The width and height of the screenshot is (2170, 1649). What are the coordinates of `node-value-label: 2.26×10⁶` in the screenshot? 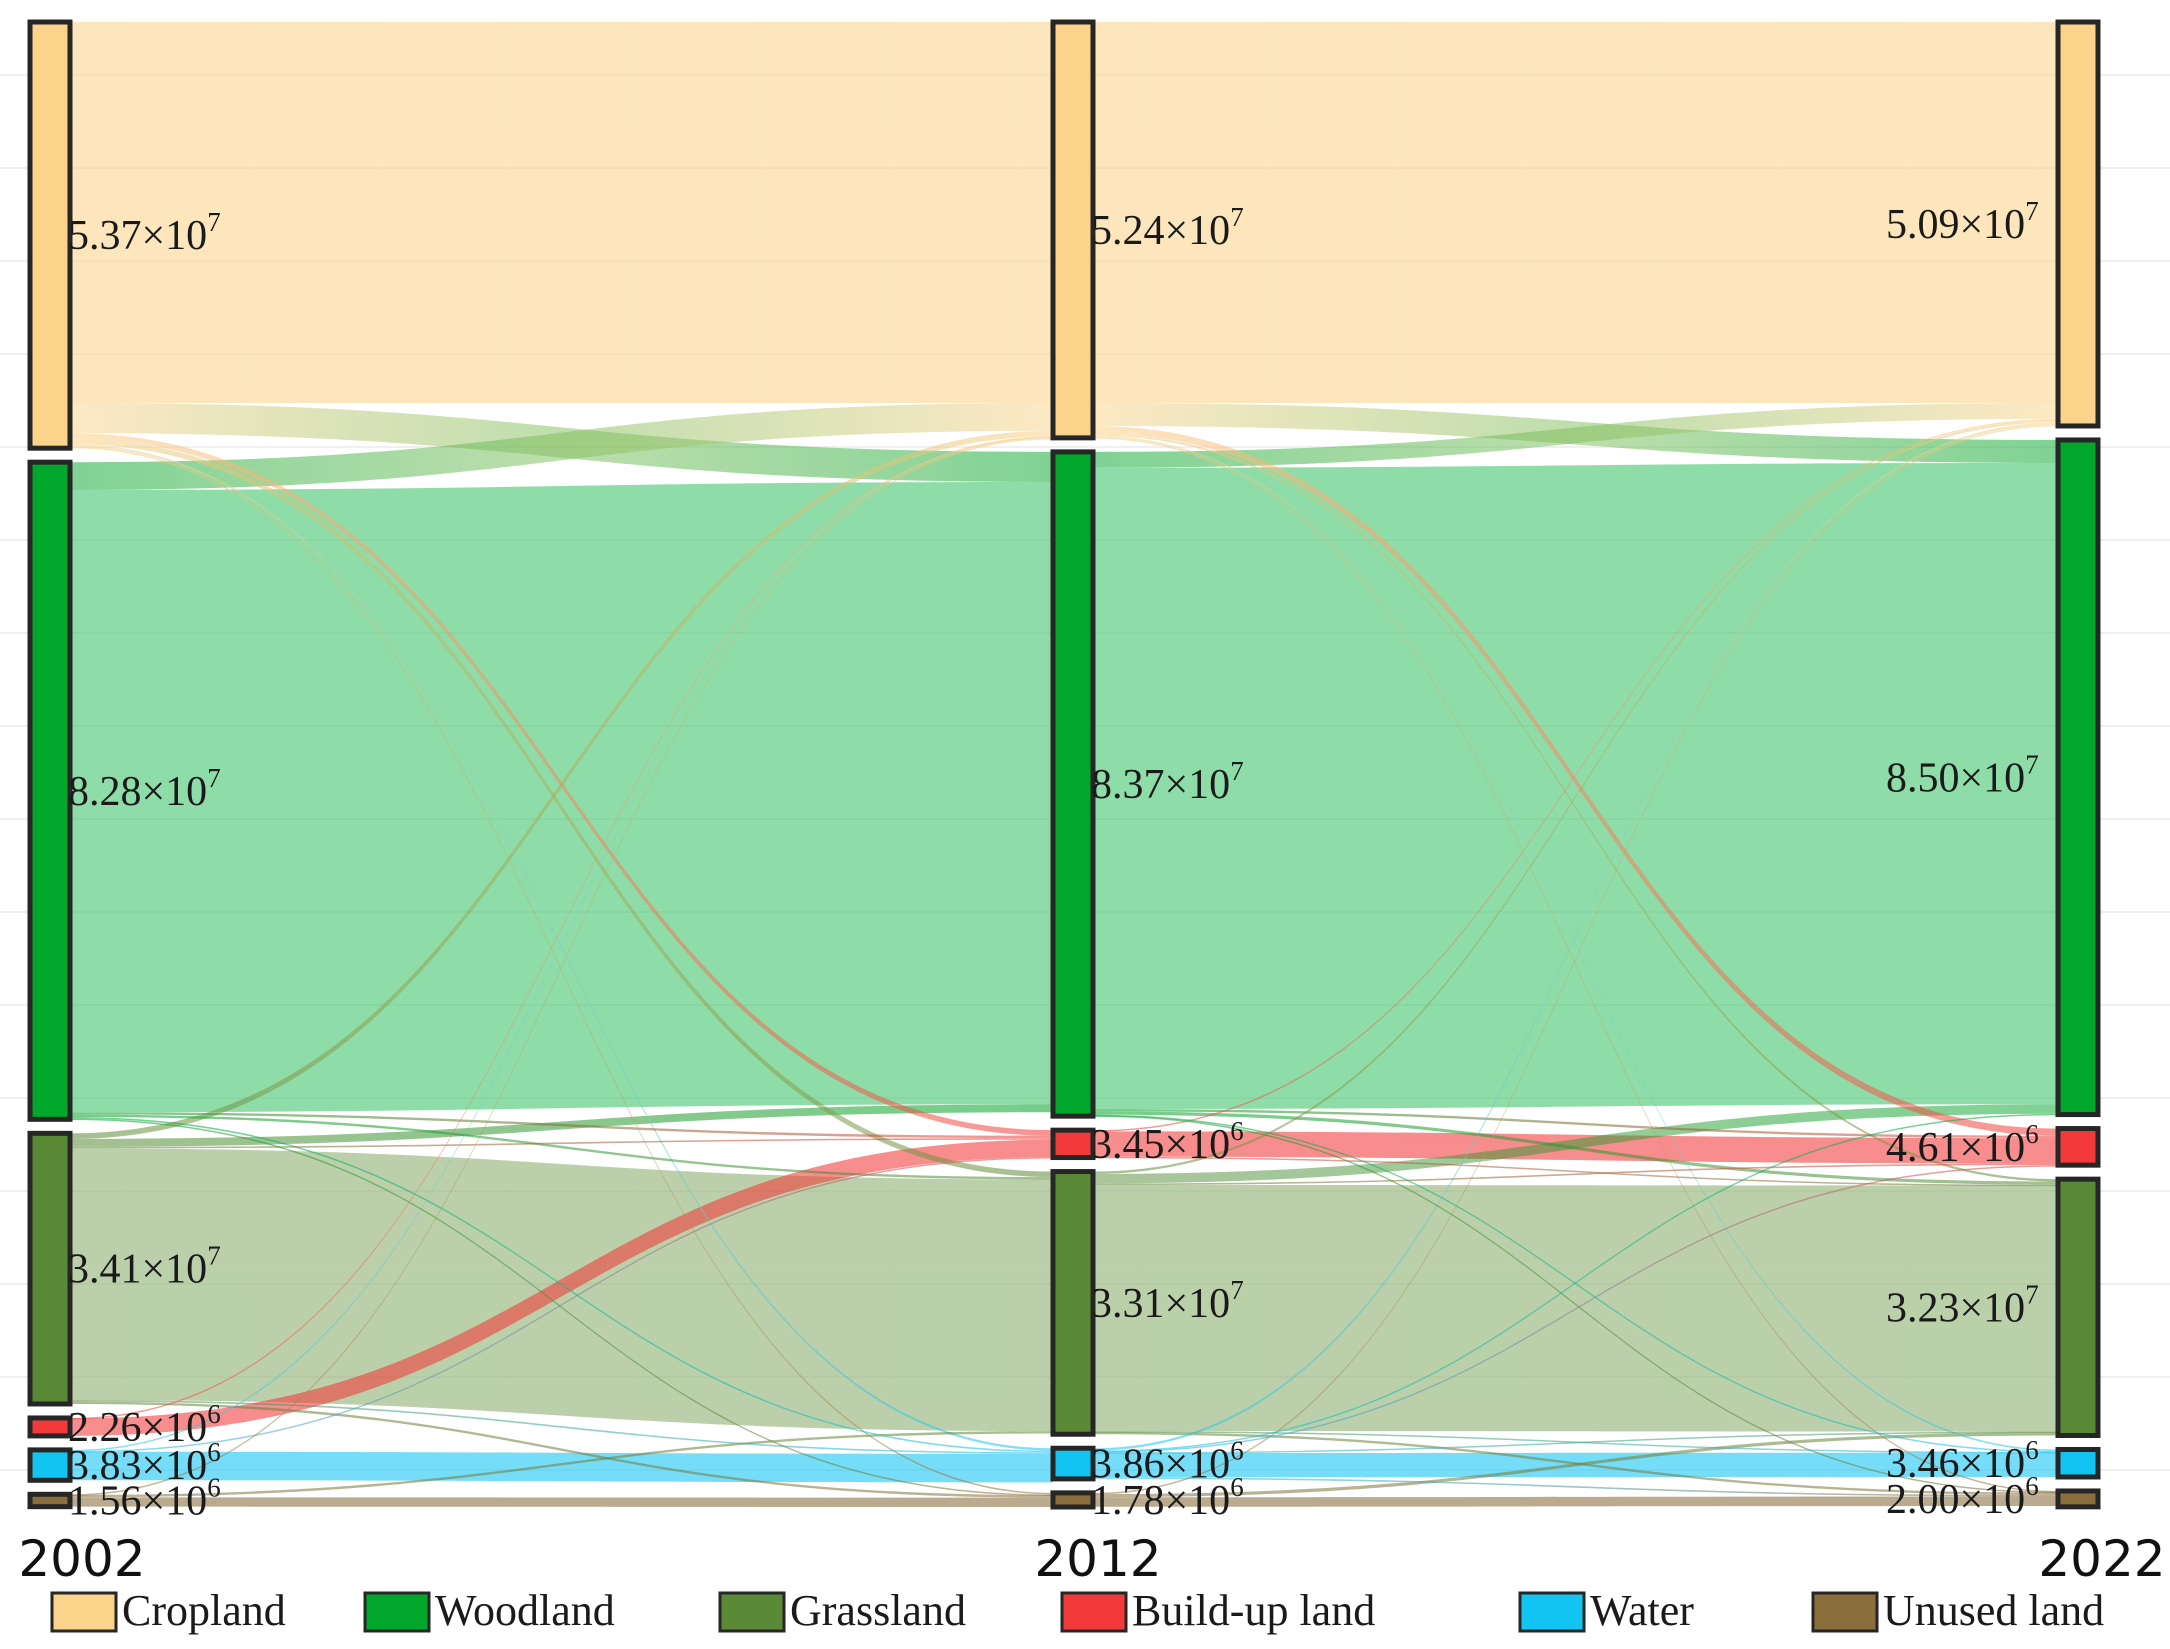 It's located at (144, 1425).